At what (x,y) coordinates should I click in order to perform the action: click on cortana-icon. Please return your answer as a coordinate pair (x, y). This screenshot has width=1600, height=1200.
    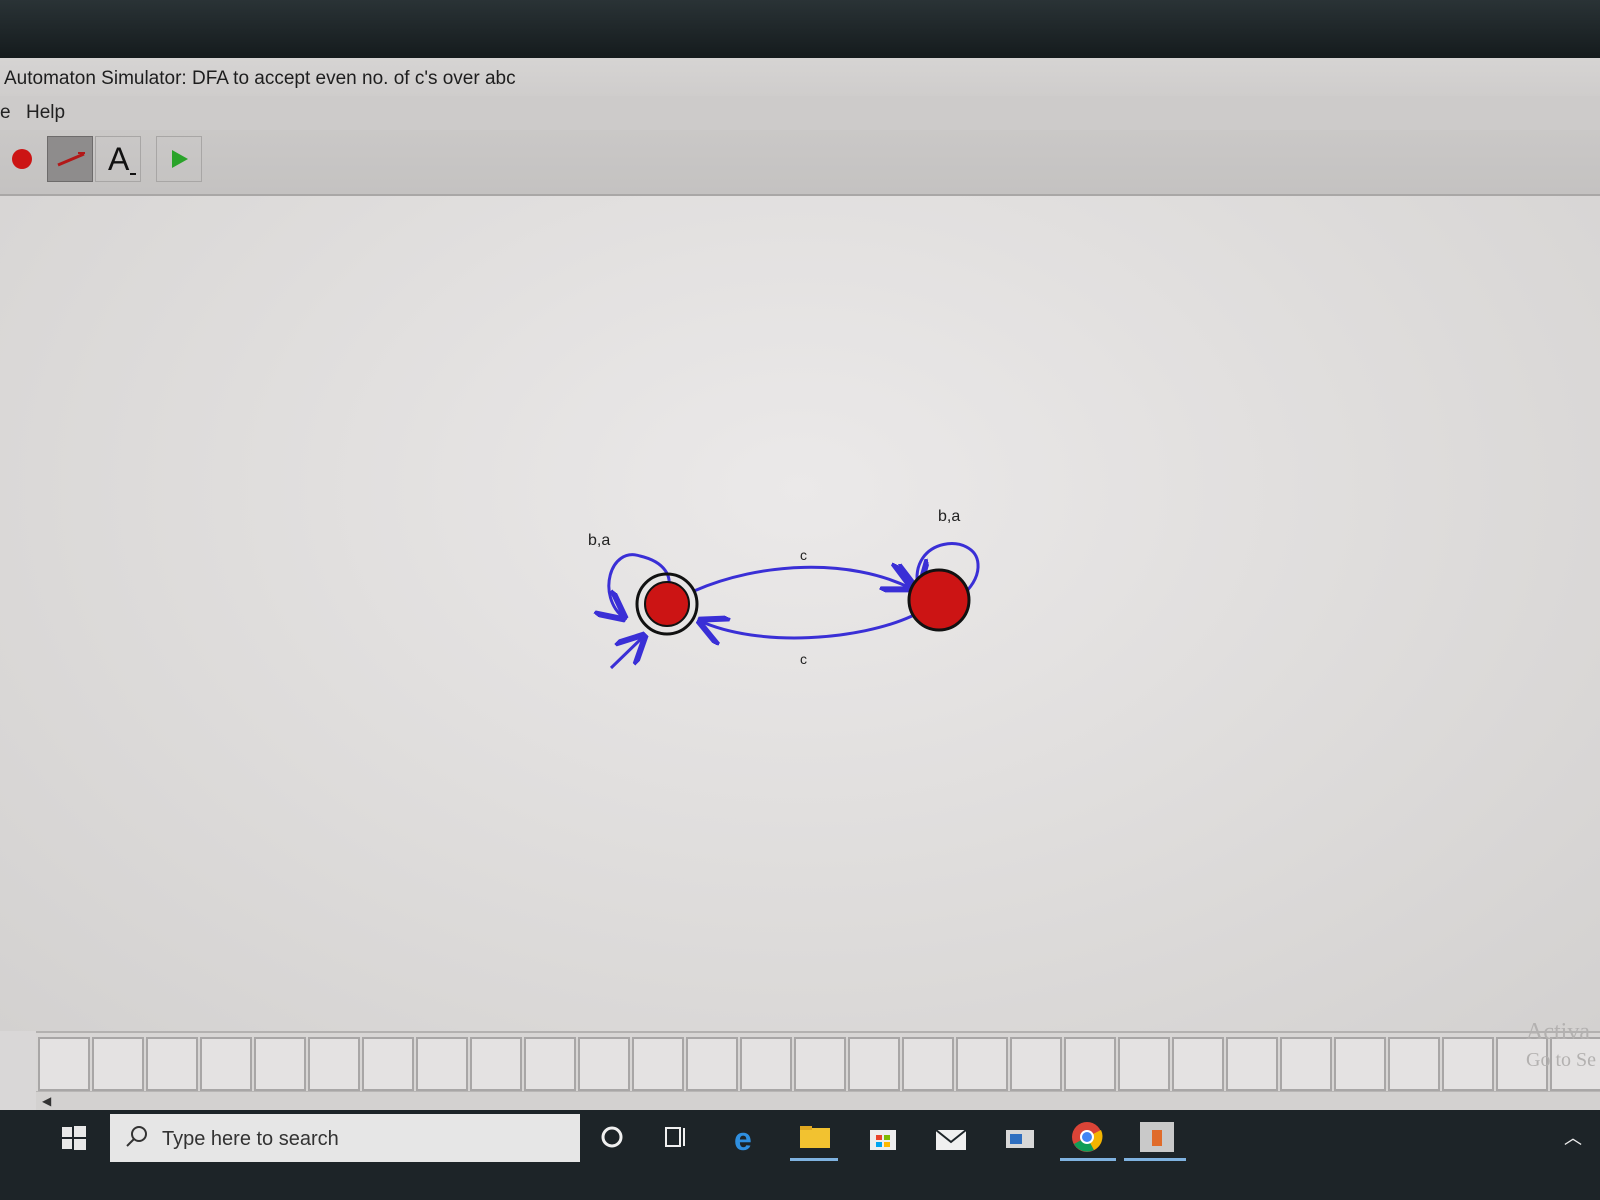
    Looking at the image, I should click on (614, 1137).